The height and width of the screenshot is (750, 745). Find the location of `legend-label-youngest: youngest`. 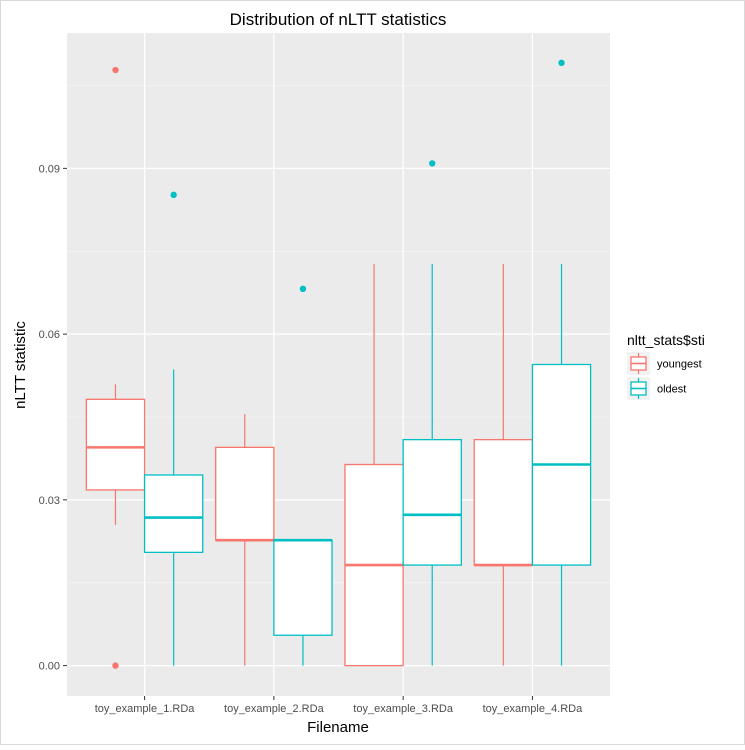

legend-label-youngest: youngest is located at coordinates (679, 365).